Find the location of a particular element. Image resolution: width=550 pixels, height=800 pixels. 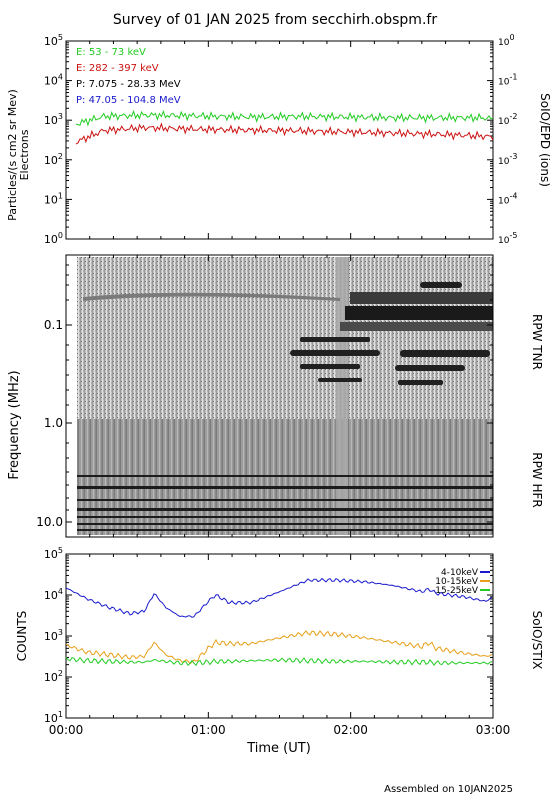

right-y-tick-label: 10⁻⁴ is located at coordinates (507, 198).